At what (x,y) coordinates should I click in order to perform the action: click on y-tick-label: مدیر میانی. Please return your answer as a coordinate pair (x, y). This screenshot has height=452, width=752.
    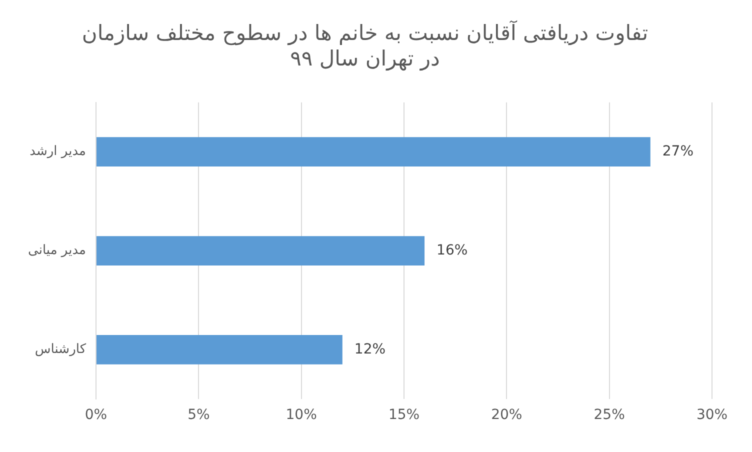
    Looking at the image, I should click on (57, 250).